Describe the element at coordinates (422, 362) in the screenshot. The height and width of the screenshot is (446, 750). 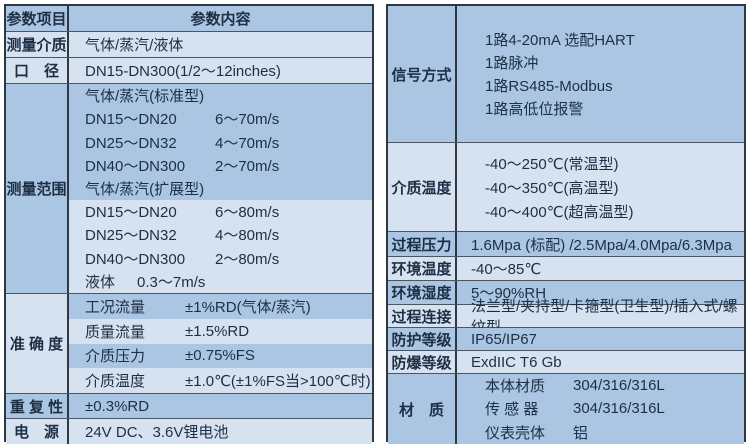
I see `row-label: 防爆等级` at that location.